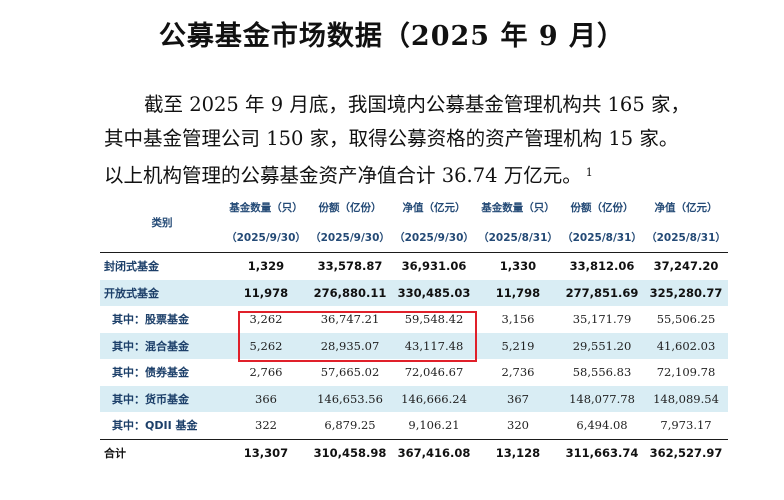 This screenshot has height=500, width=784. What do you see at coordinates (434, 319) in the screenshot?
I see `table-cell: 59,548.42` at bounding box center [434, 319].